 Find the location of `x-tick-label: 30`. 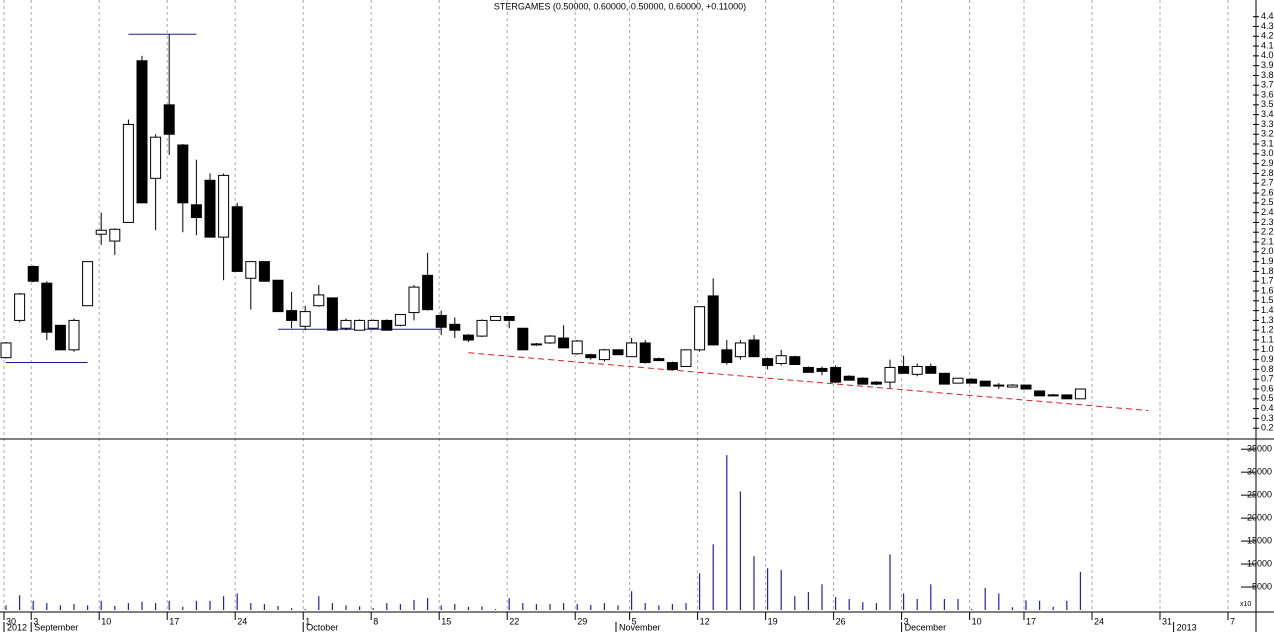

x-tick-label: 30 is located at coordinates (11, 621).